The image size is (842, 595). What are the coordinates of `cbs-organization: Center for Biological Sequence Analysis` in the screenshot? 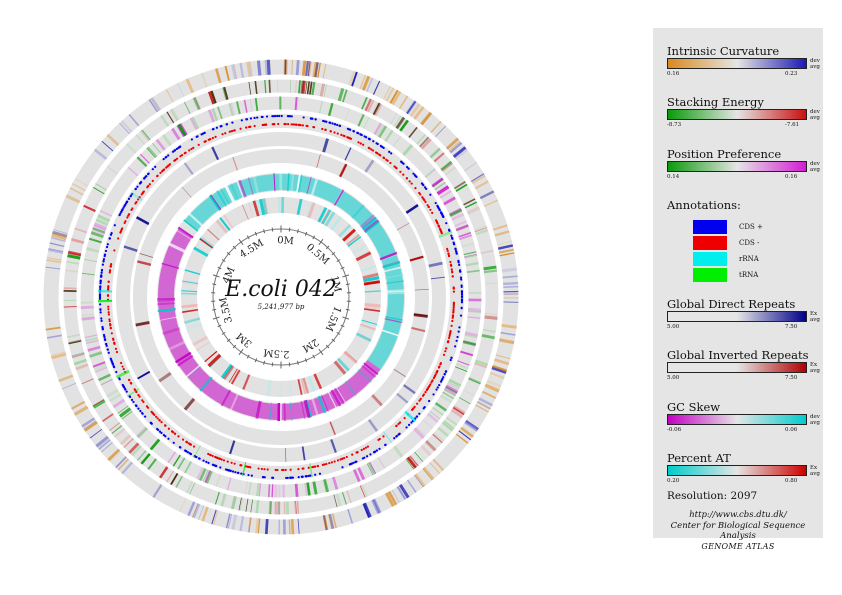 It's located at (738, 531).